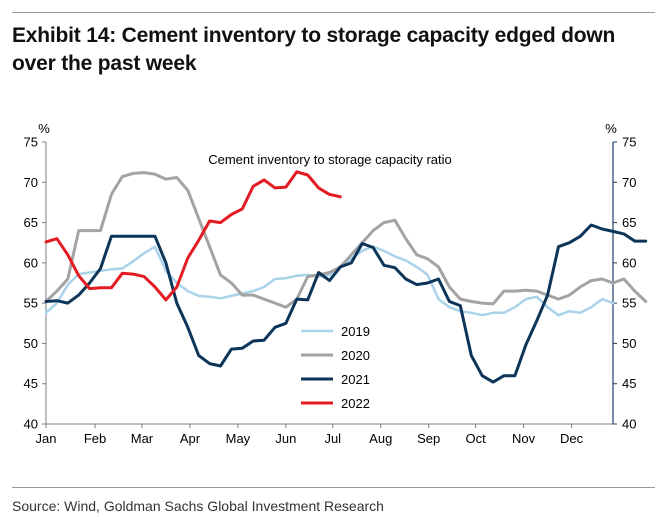 The image size is (665, 530). What do you see at coordinates (44, 128) in the screenshot?
I see `left-axis-unit: %` at bounding box center [44, 128].